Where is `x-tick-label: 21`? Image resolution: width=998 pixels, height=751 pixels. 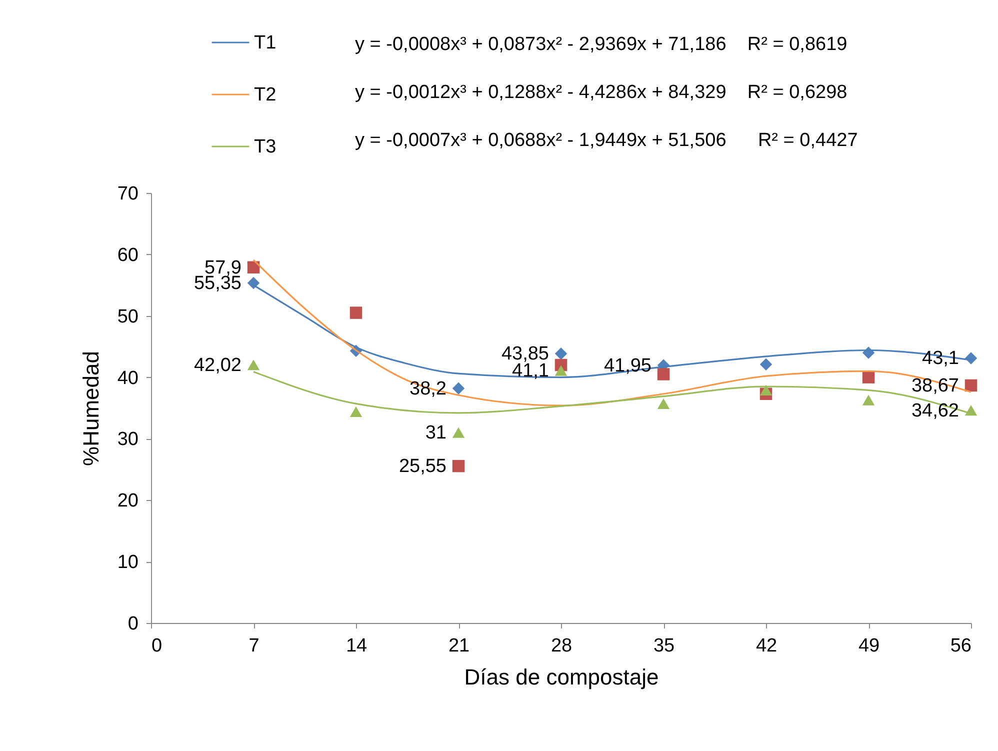
x-tick-label: 21 is located at coordinates (459, 646).